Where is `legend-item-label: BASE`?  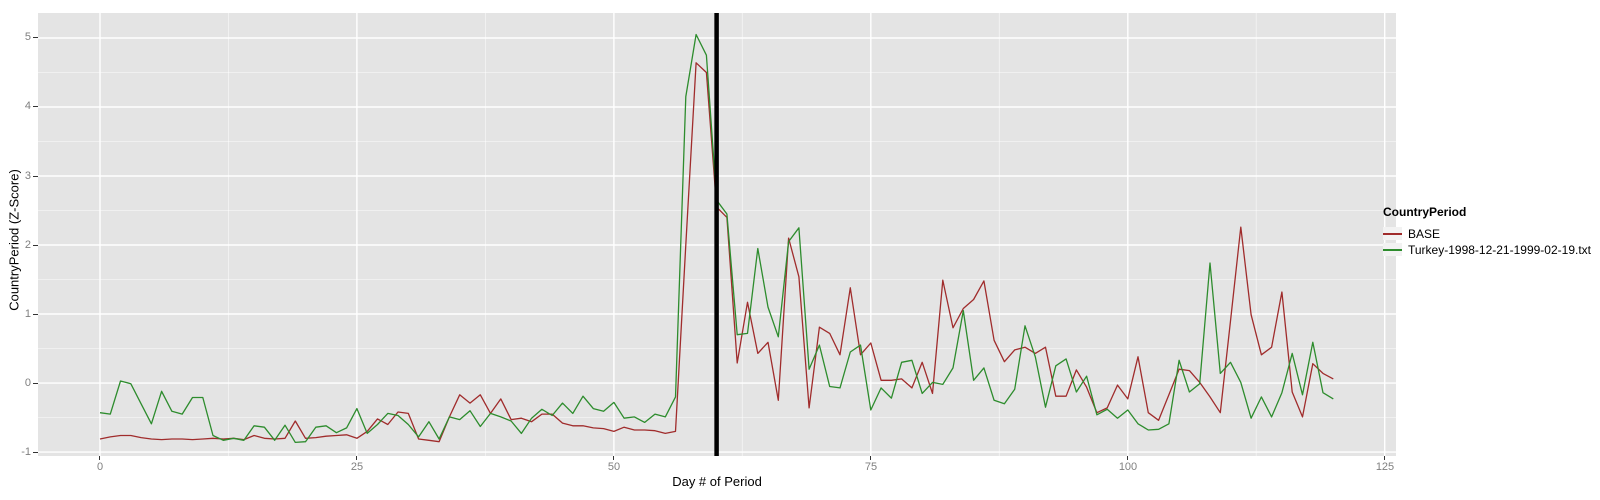 legend-item-label: BASE is located at coordinates (1424, 233).